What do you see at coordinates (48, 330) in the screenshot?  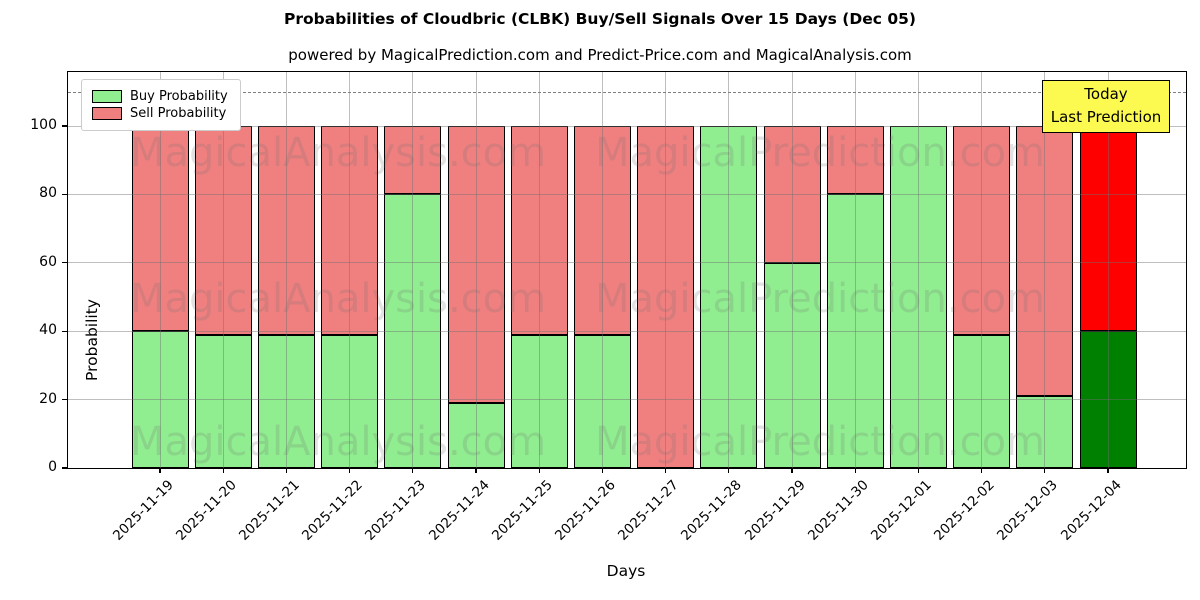 I see `y-tick-label: 40` at bounding box center [48, 330].